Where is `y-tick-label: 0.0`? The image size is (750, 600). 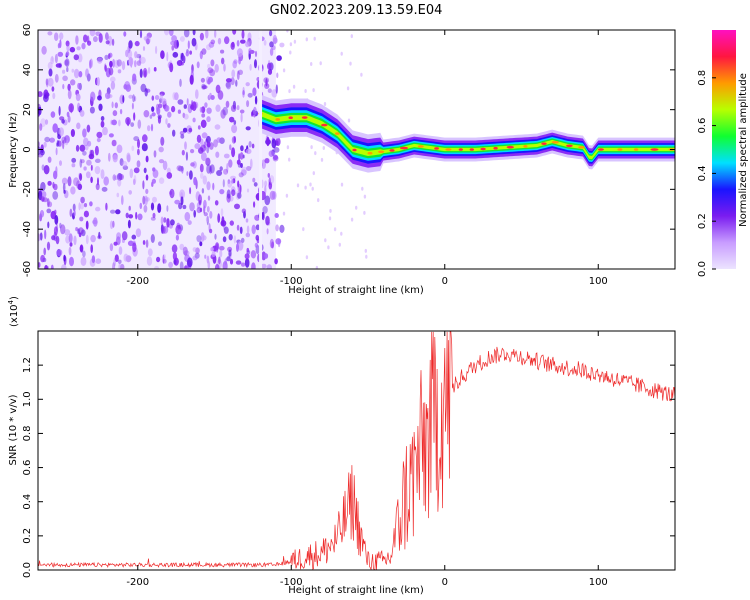 y-tick-label: 0.0 is located at coordinates (27, 570).